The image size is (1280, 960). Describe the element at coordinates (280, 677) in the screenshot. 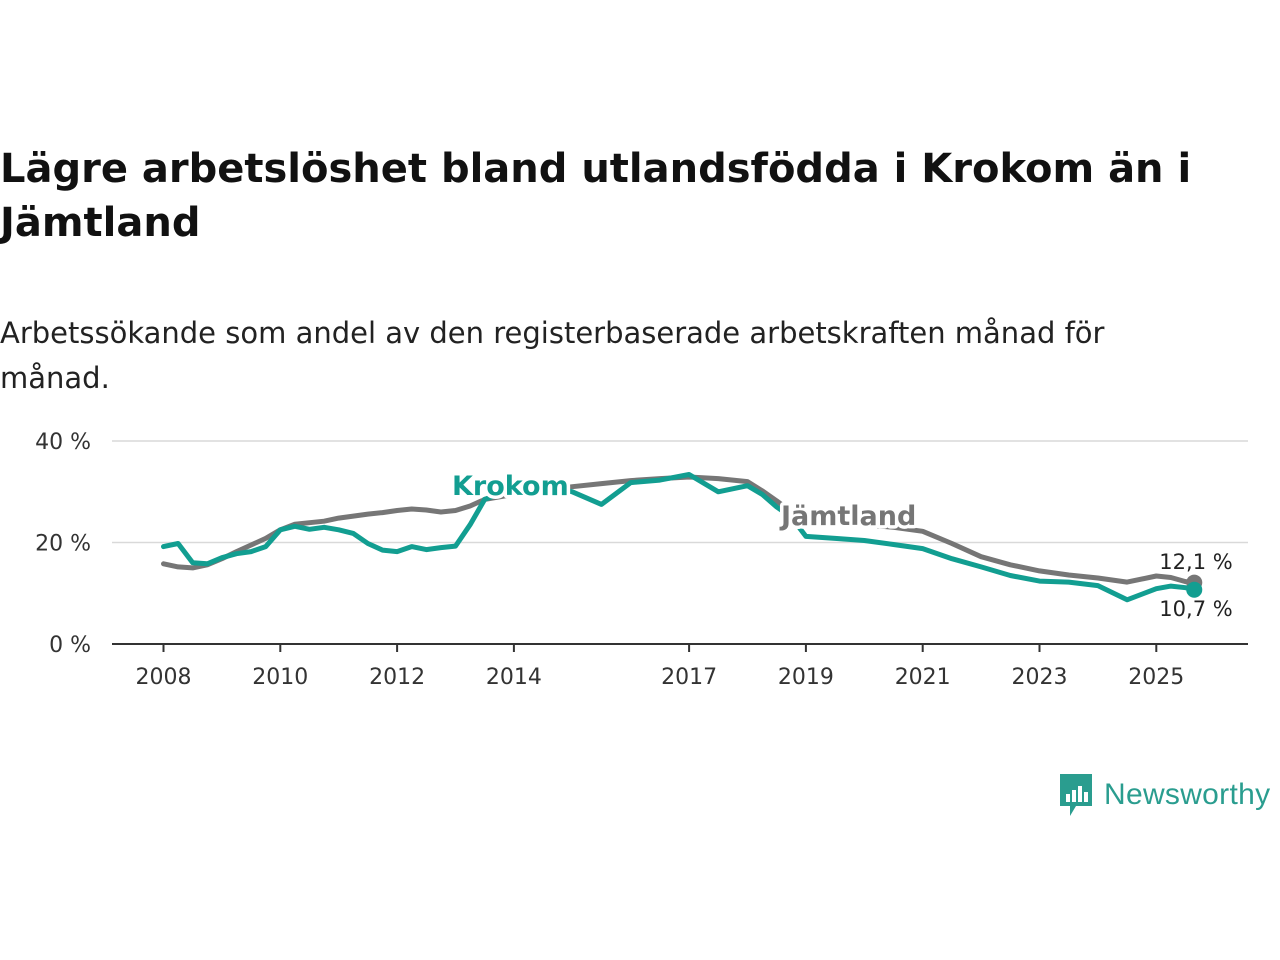

I see `x-tick-label: 2010` at that location.